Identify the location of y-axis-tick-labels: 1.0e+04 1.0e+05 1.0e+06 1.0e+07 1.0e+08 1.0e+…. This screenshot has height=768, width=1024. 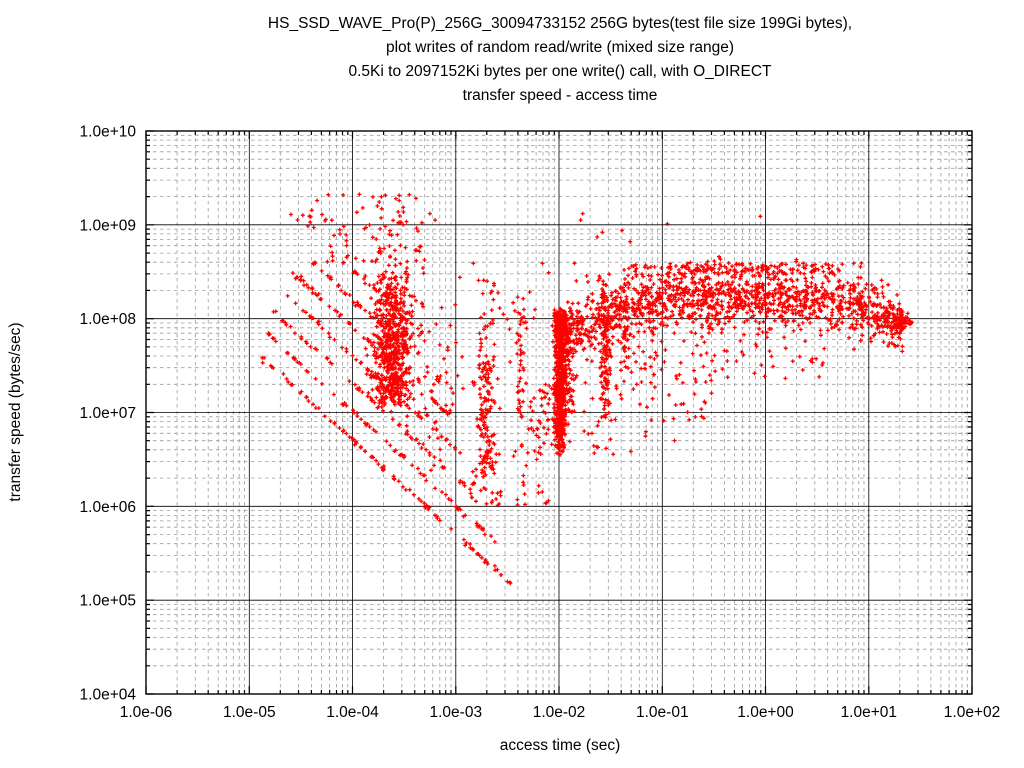
(108, 414).